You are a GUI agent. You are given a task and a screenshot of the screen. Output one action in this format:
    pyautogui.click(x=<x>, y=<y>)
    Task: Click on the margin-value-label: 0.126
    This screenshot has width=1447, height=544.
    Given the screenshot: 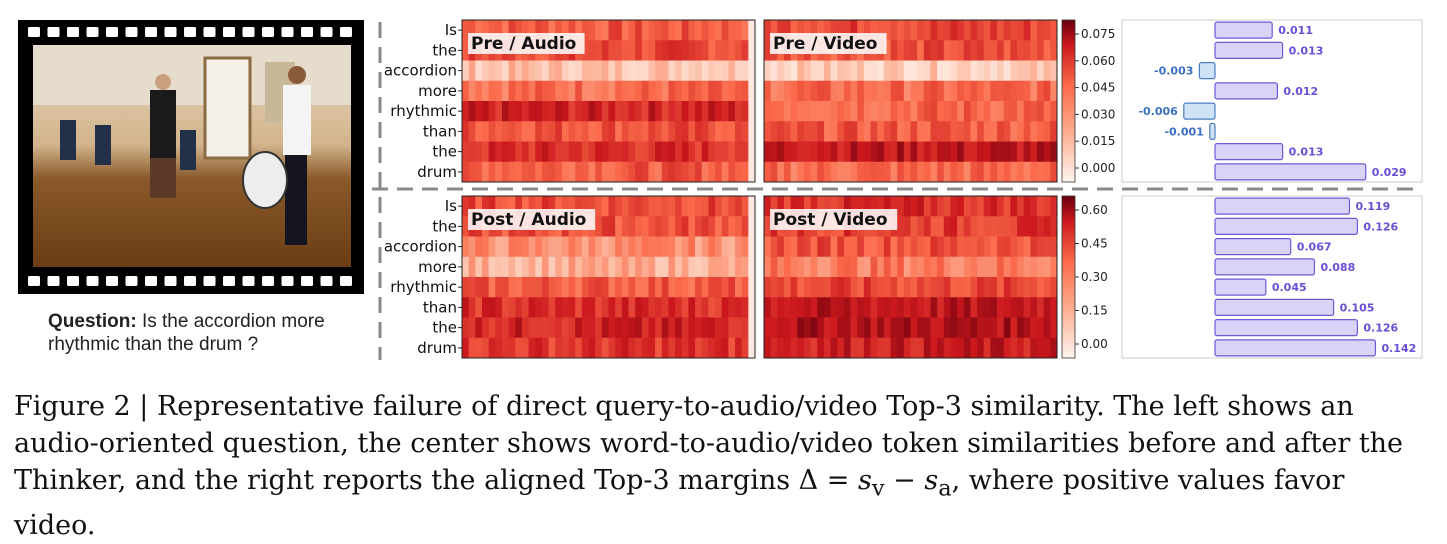 What is the action you would take?
    pyautogui.click(x=1380, y=226)
    